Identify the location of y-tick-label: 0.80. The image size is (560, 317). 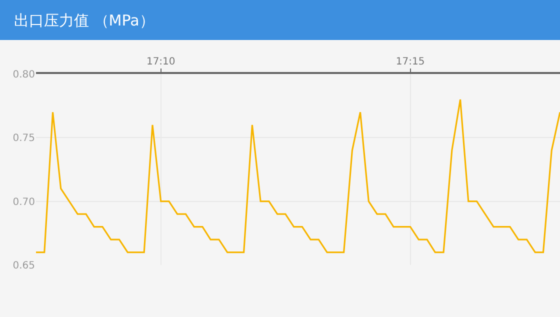
(23, 75).